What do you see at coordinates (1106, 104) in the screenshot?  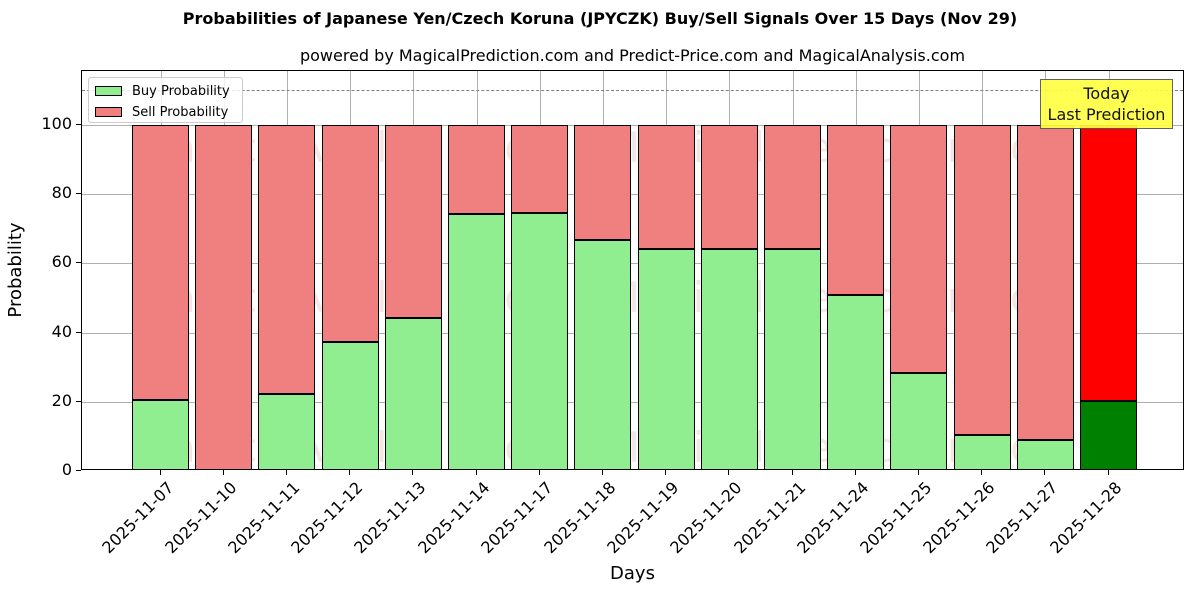 I see `today-annotation: Today Last Prediction` at bounding box center [1106, 104].